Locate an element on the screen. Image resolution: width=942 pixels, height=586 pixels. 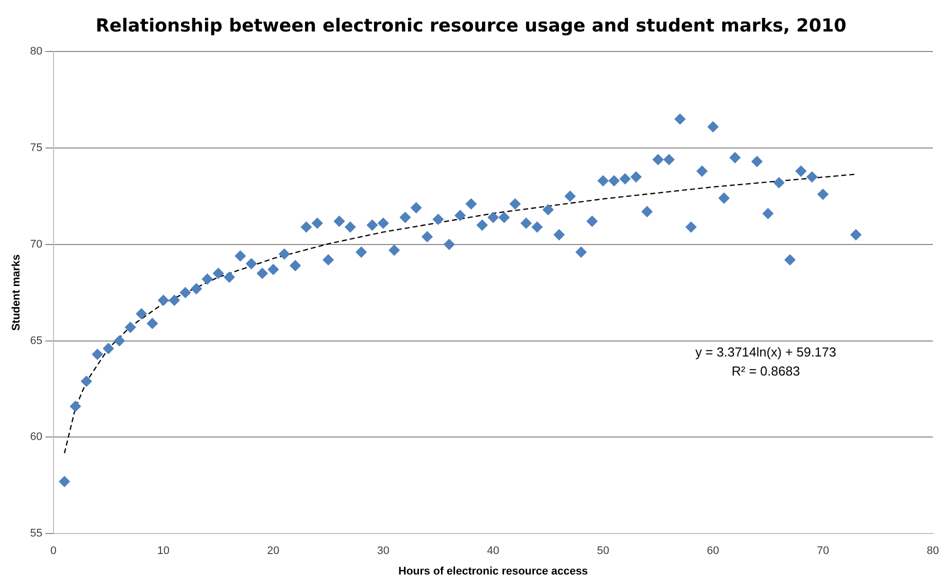
y-tick-label: 70 is located at coordinates (36, 244).